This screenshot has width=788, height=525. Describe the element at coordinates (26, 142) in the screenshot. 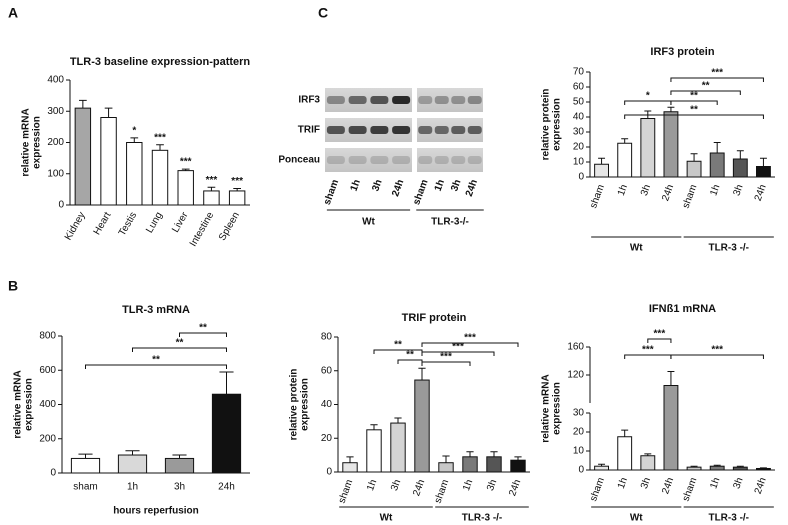

I see `y-axis-label: relative mRNA` at that location.